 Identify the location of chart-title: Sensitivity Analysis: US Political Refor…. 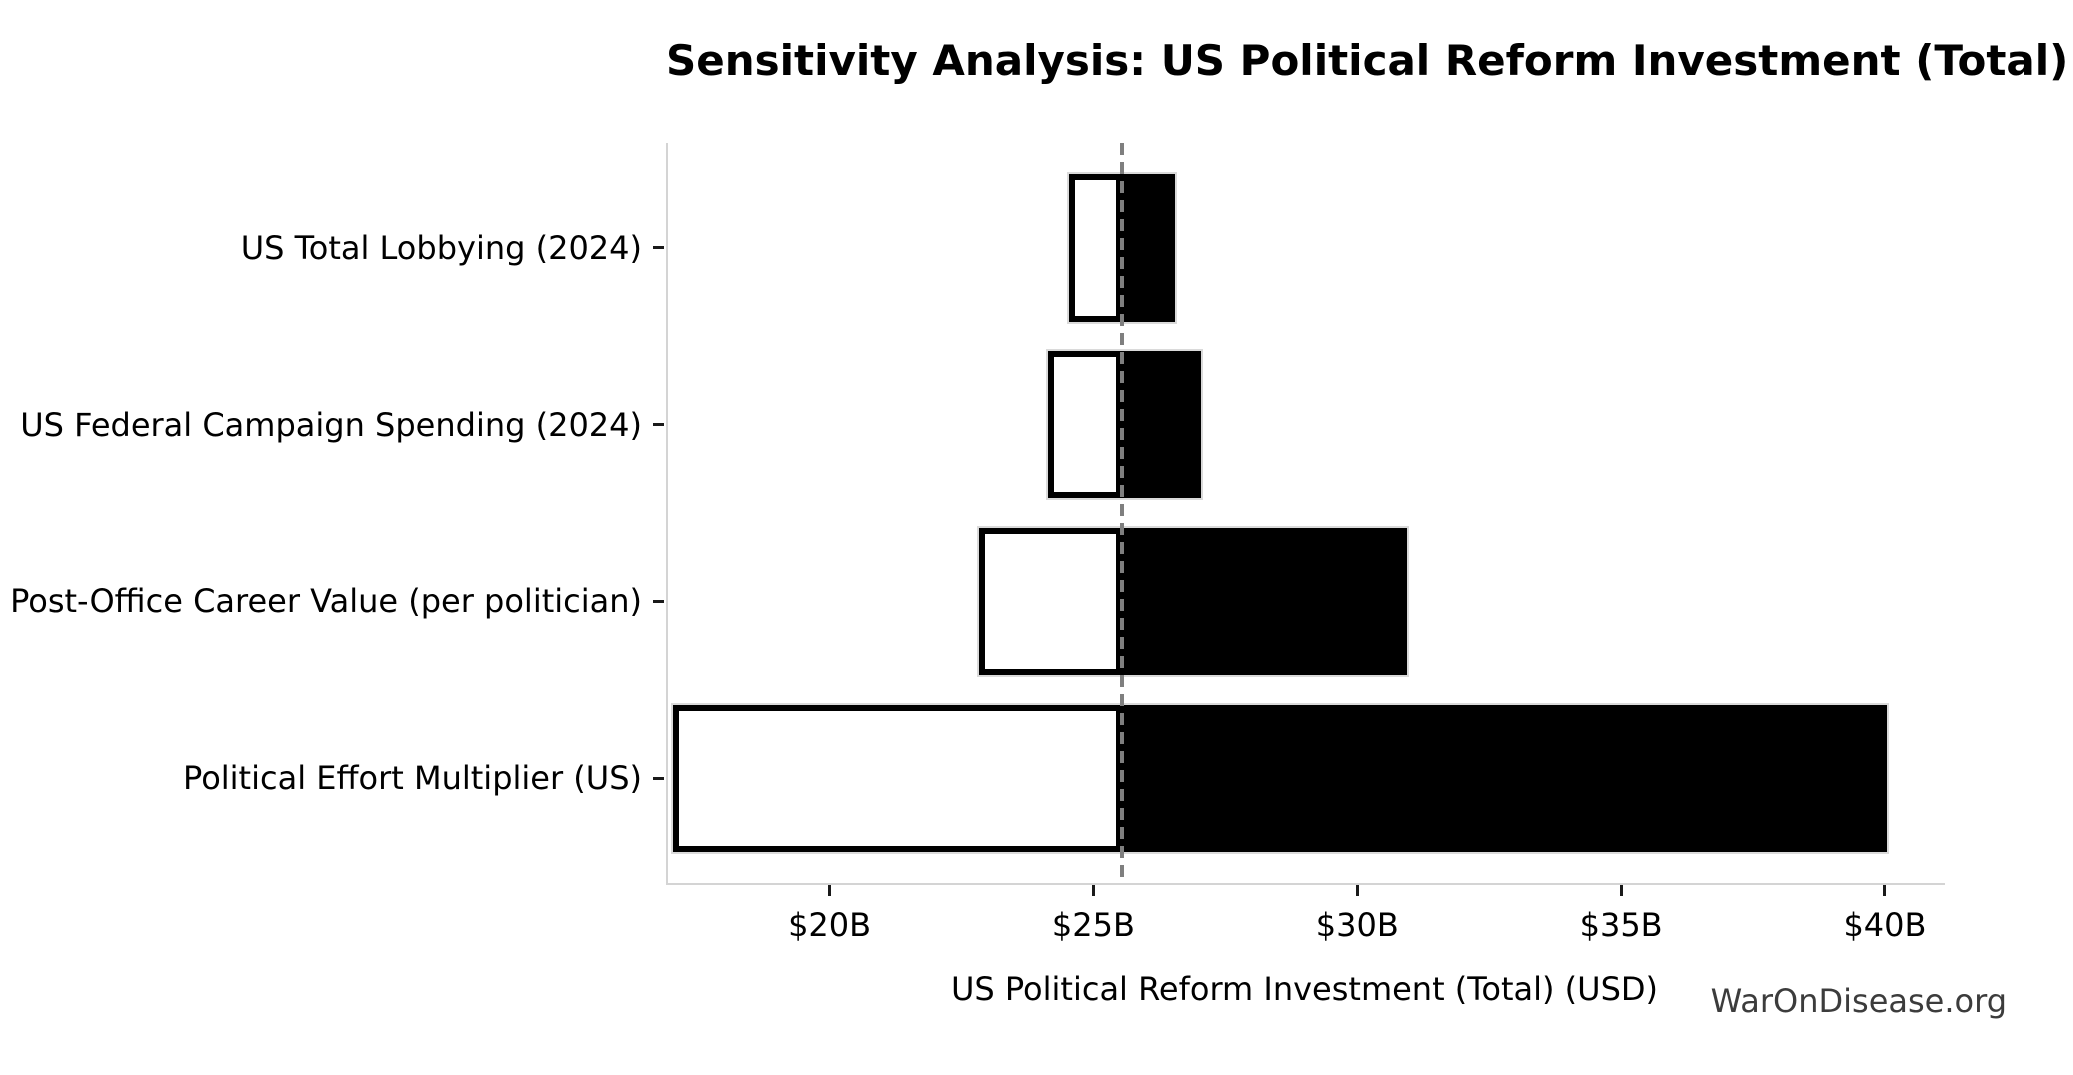
(1367, 60).